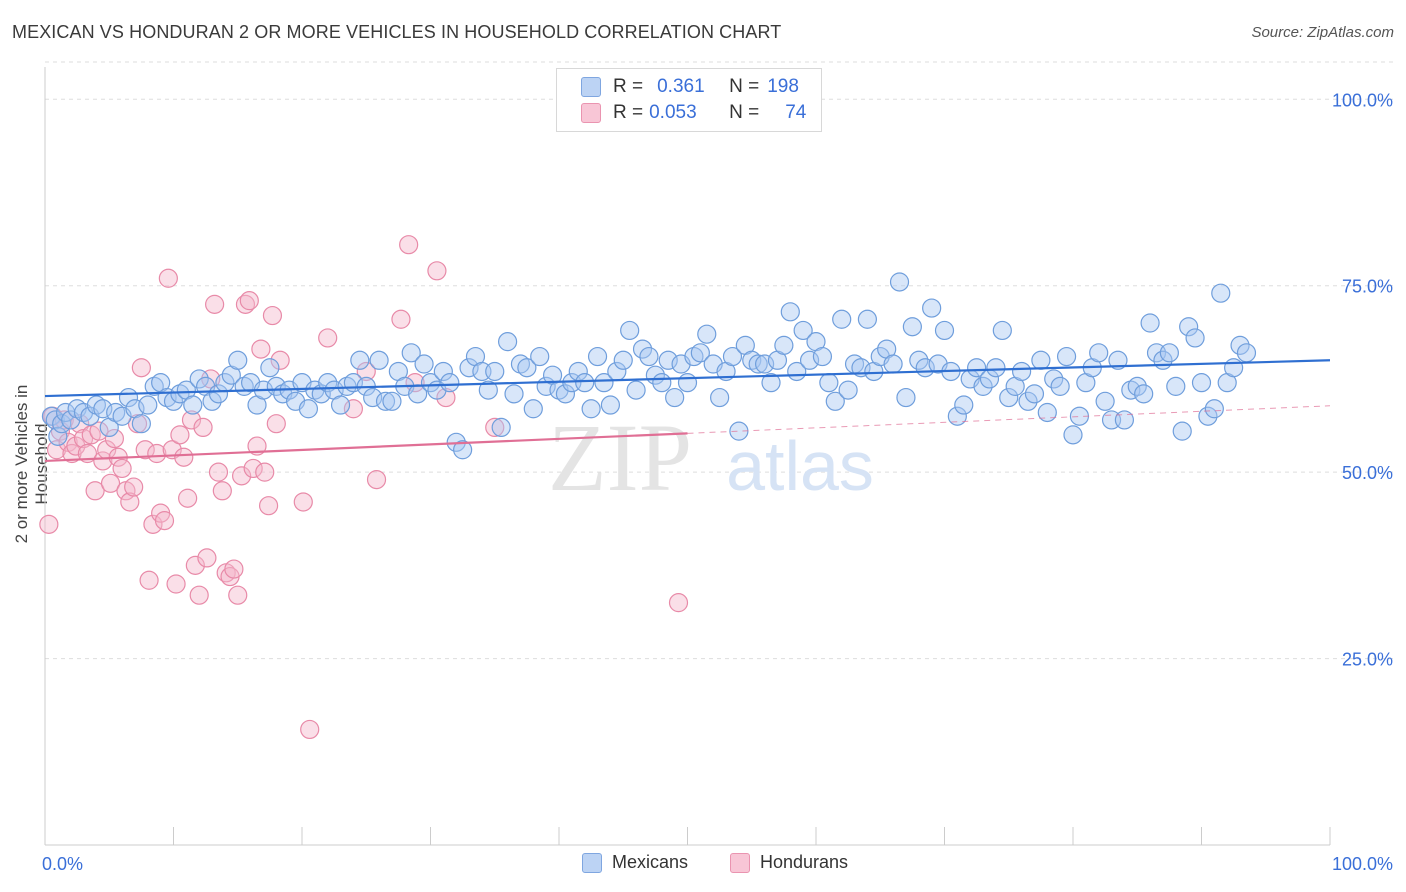  What do you see at coordinates (681, 86) in the screenshot?
I see `legend-r-value: 0.361` at bounding box center [681, 86].